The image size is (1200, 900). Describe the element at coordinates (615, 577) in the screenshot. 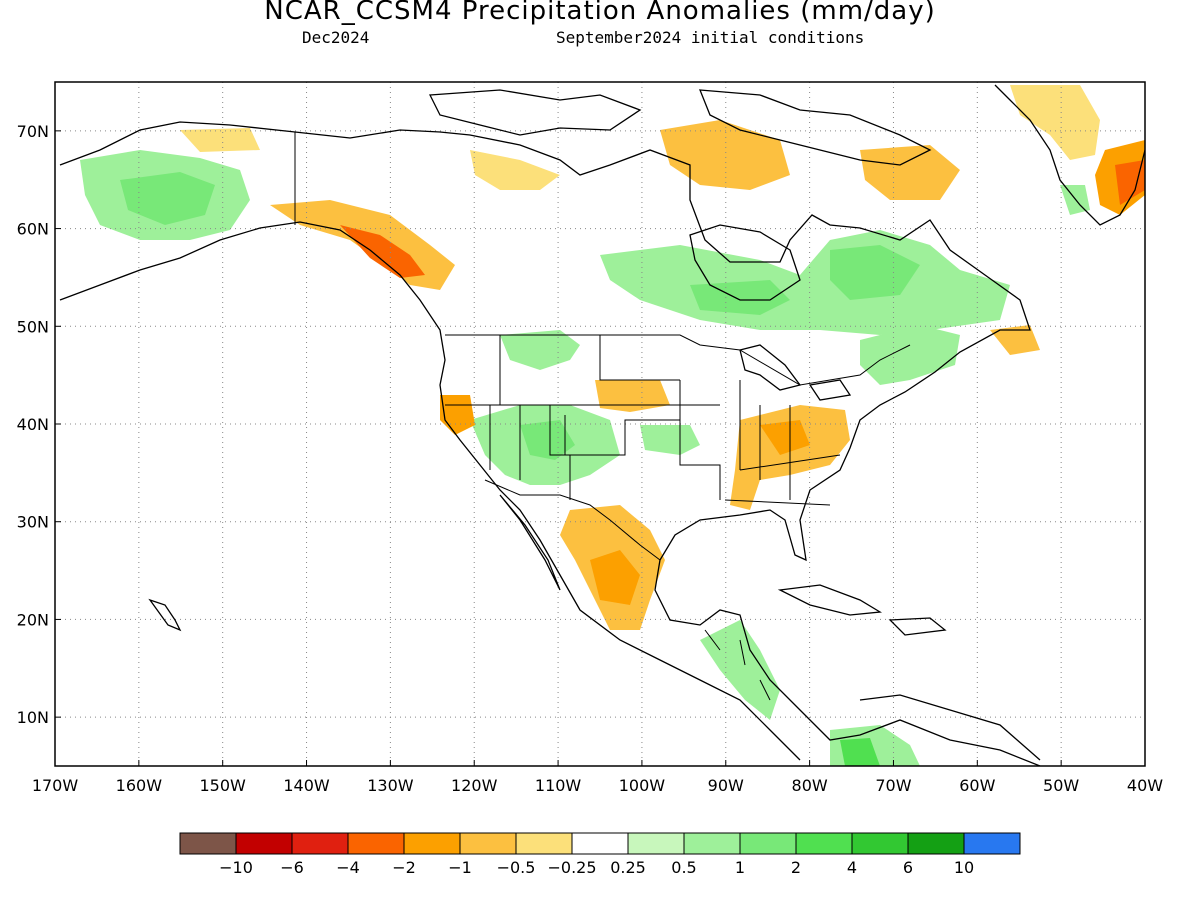

I see `dry-anomaly-mexico-core` at that location.